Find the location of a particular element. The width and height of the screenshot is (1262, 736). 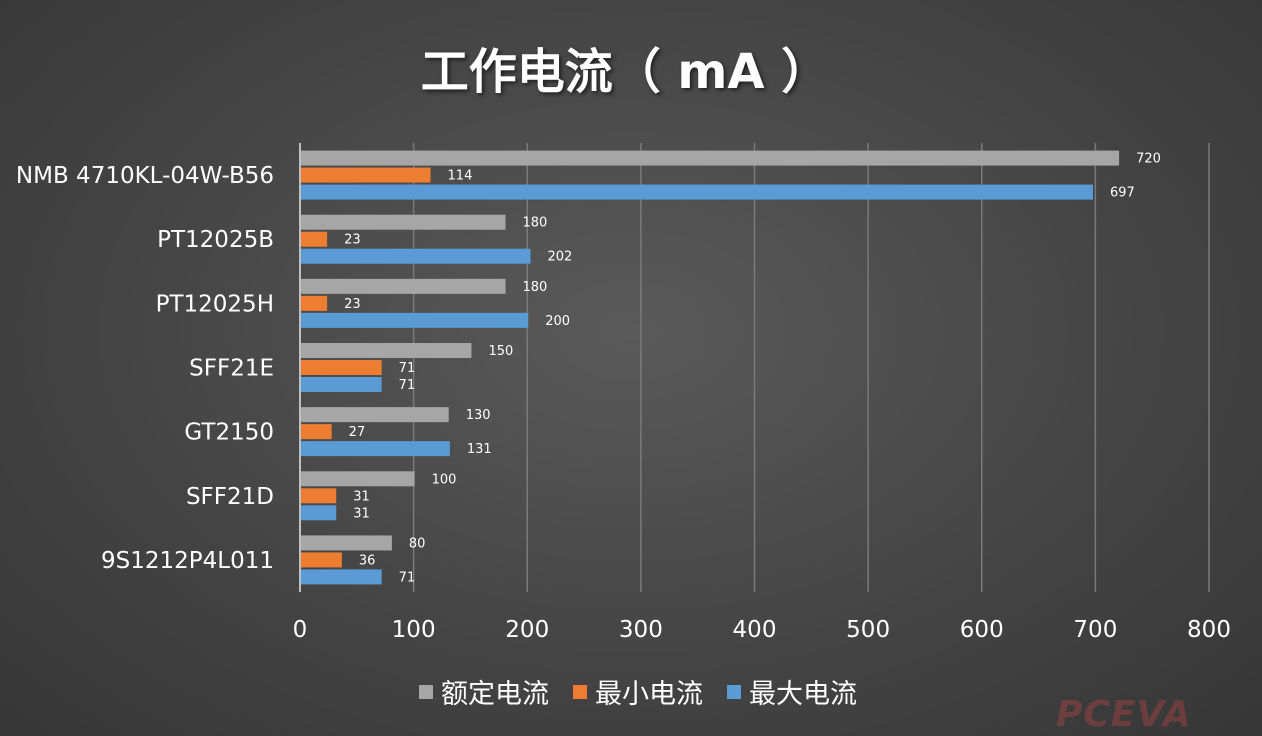

data-label-max: 202 is located at coordinates (560, 257).